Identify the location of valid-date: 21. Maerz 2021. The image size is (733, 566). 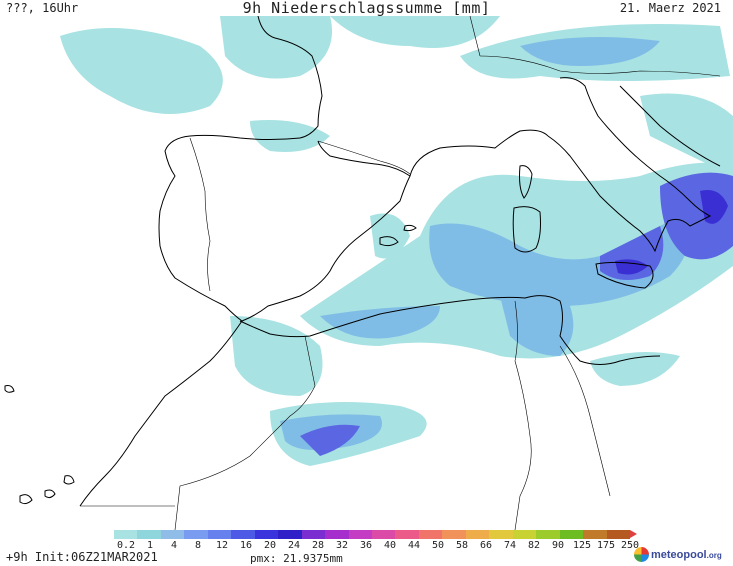
(670, 8).